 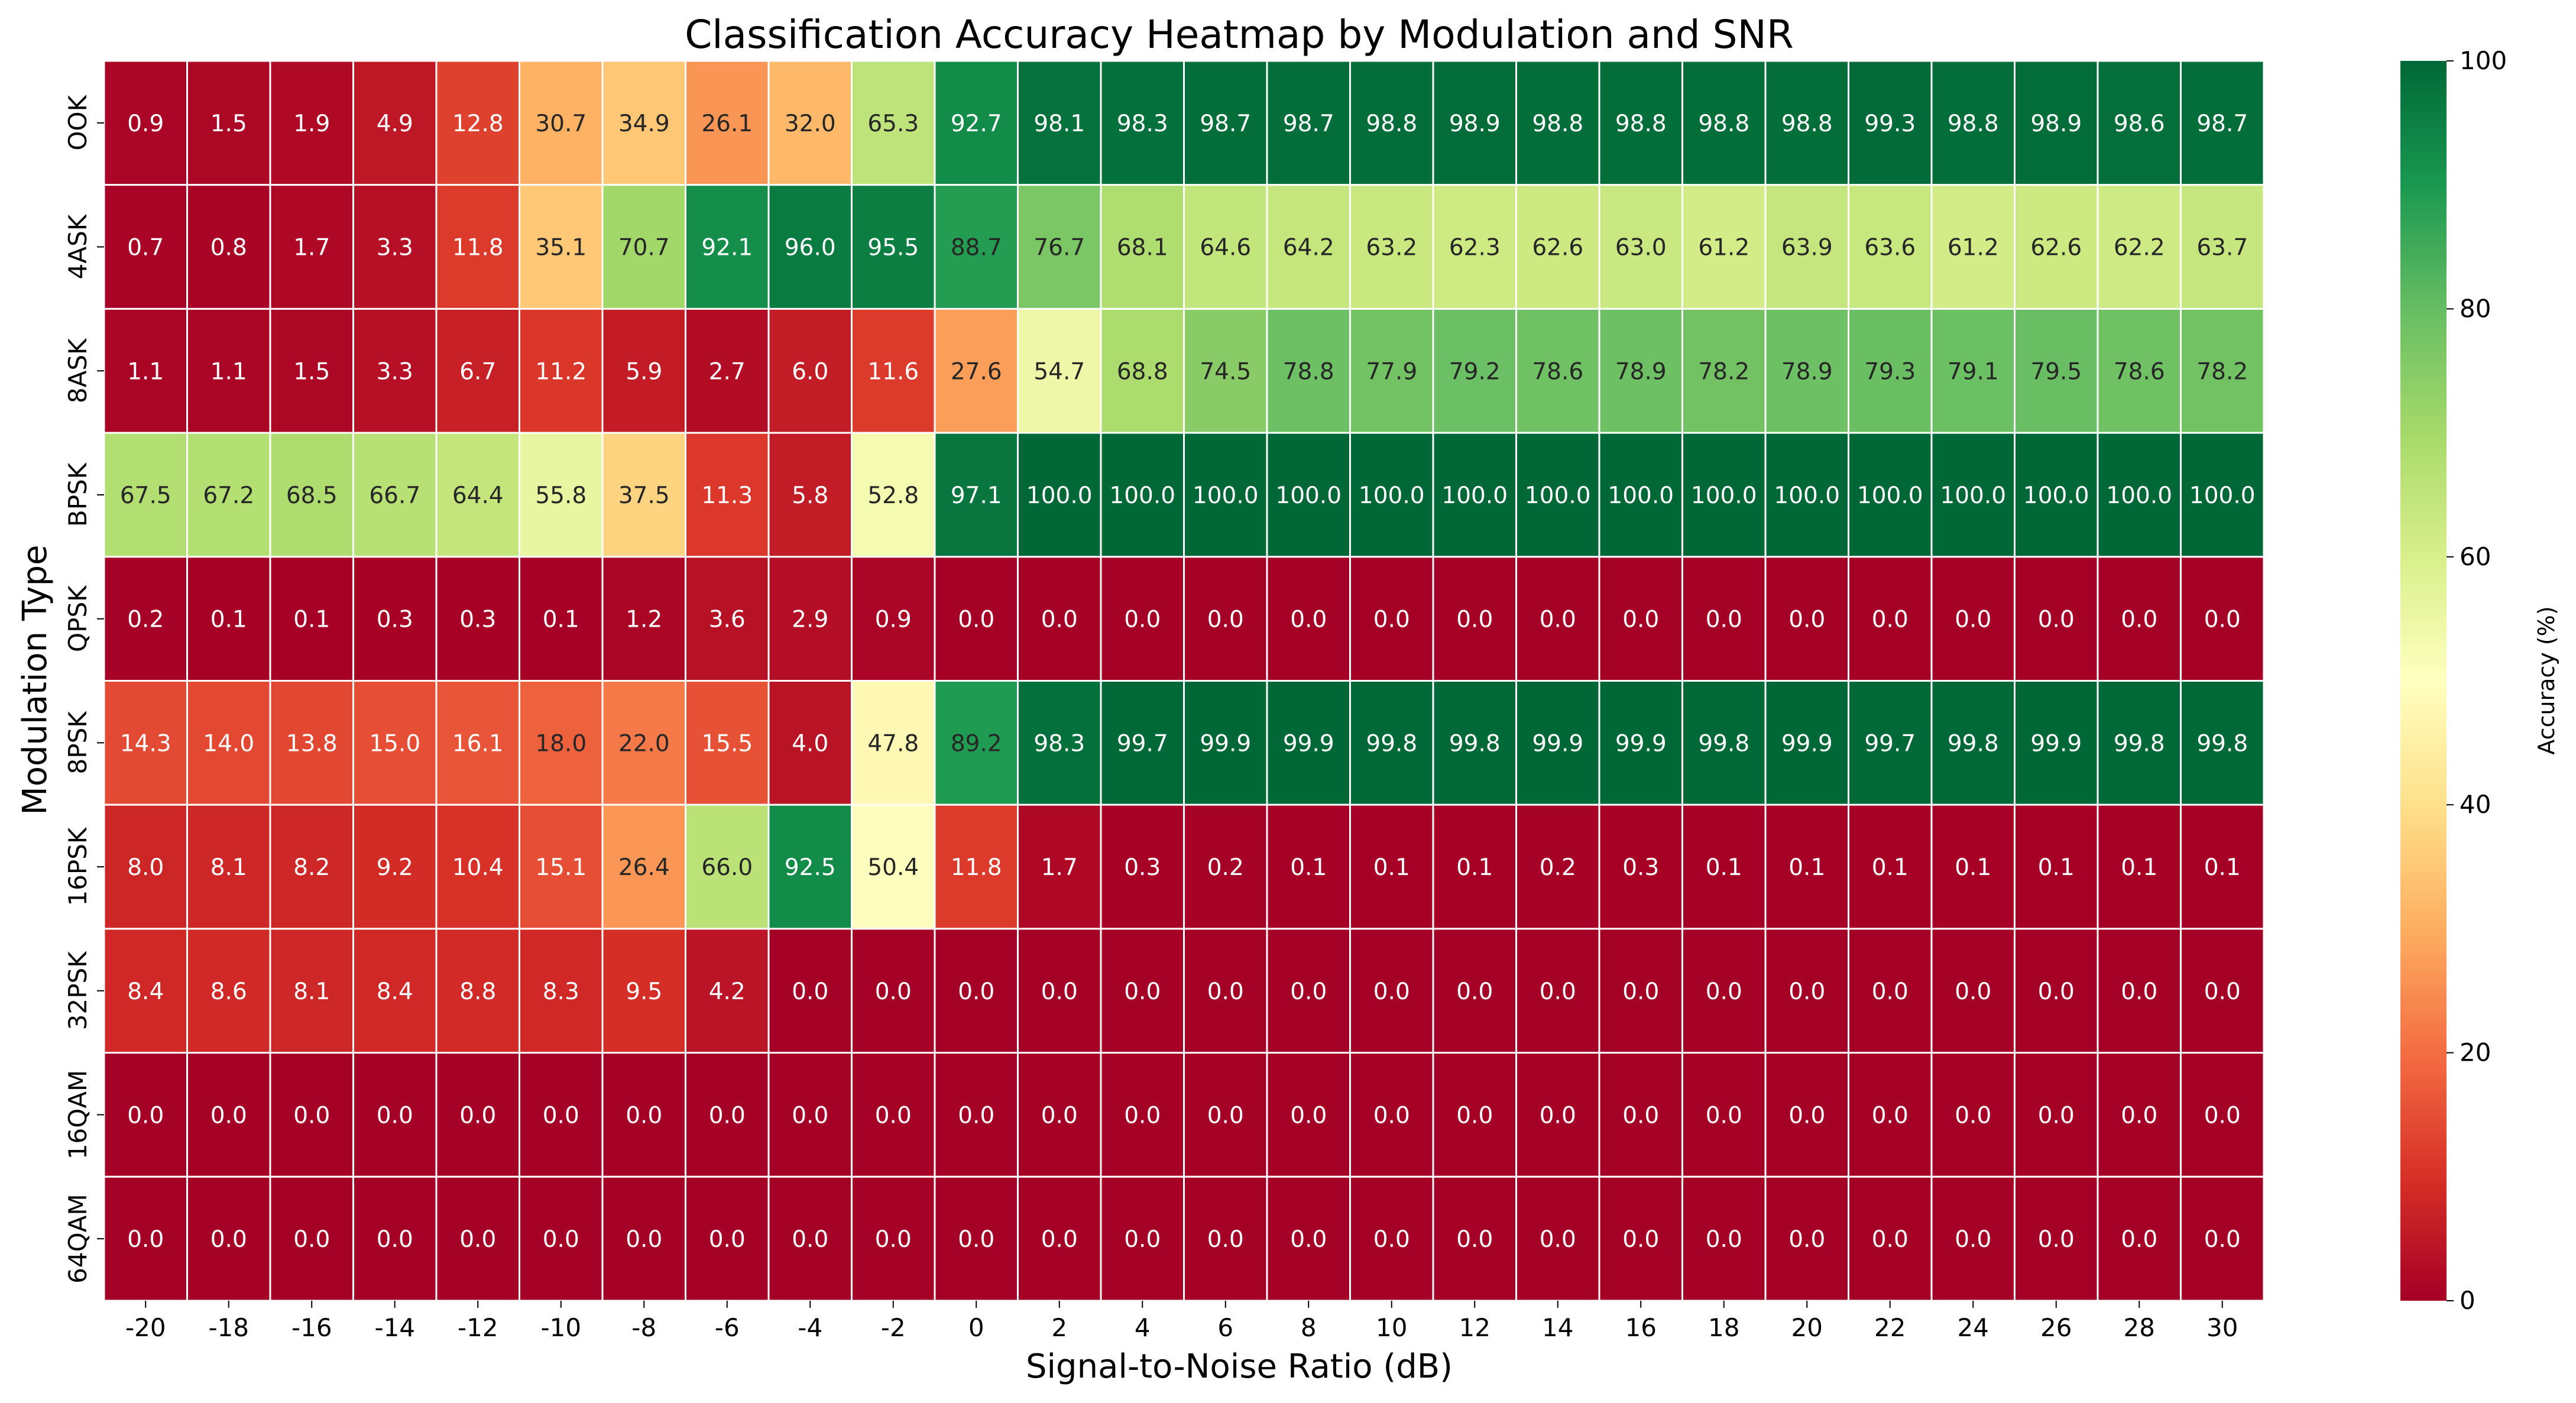 What do you see at coordinates (643, 1328) in the screenshot?
I see `x-tick-label: -8` at bounding box center [643, 1328].